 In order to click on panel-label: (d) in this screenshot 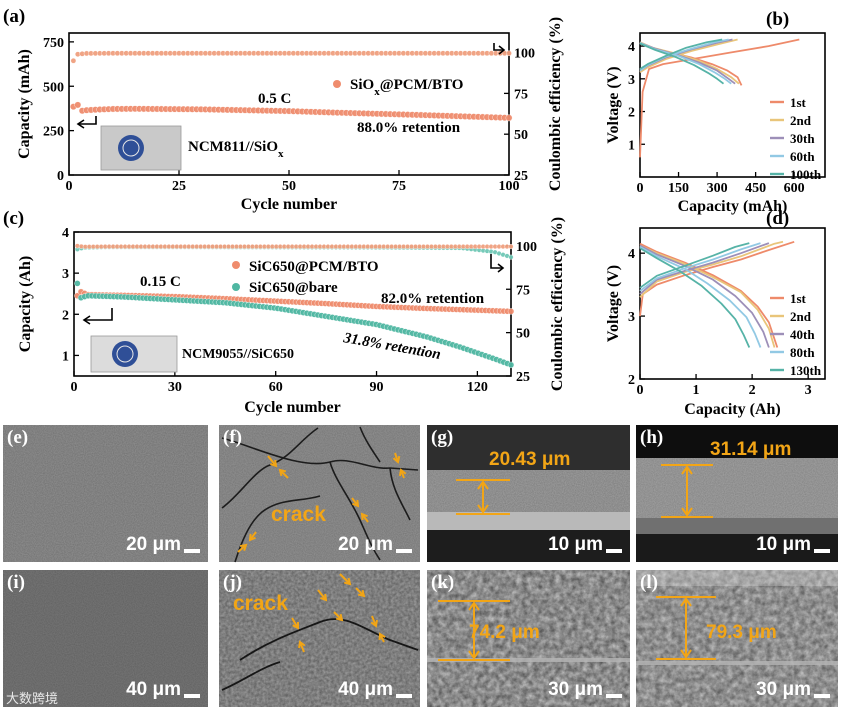, I will do `click(777, 218)`.